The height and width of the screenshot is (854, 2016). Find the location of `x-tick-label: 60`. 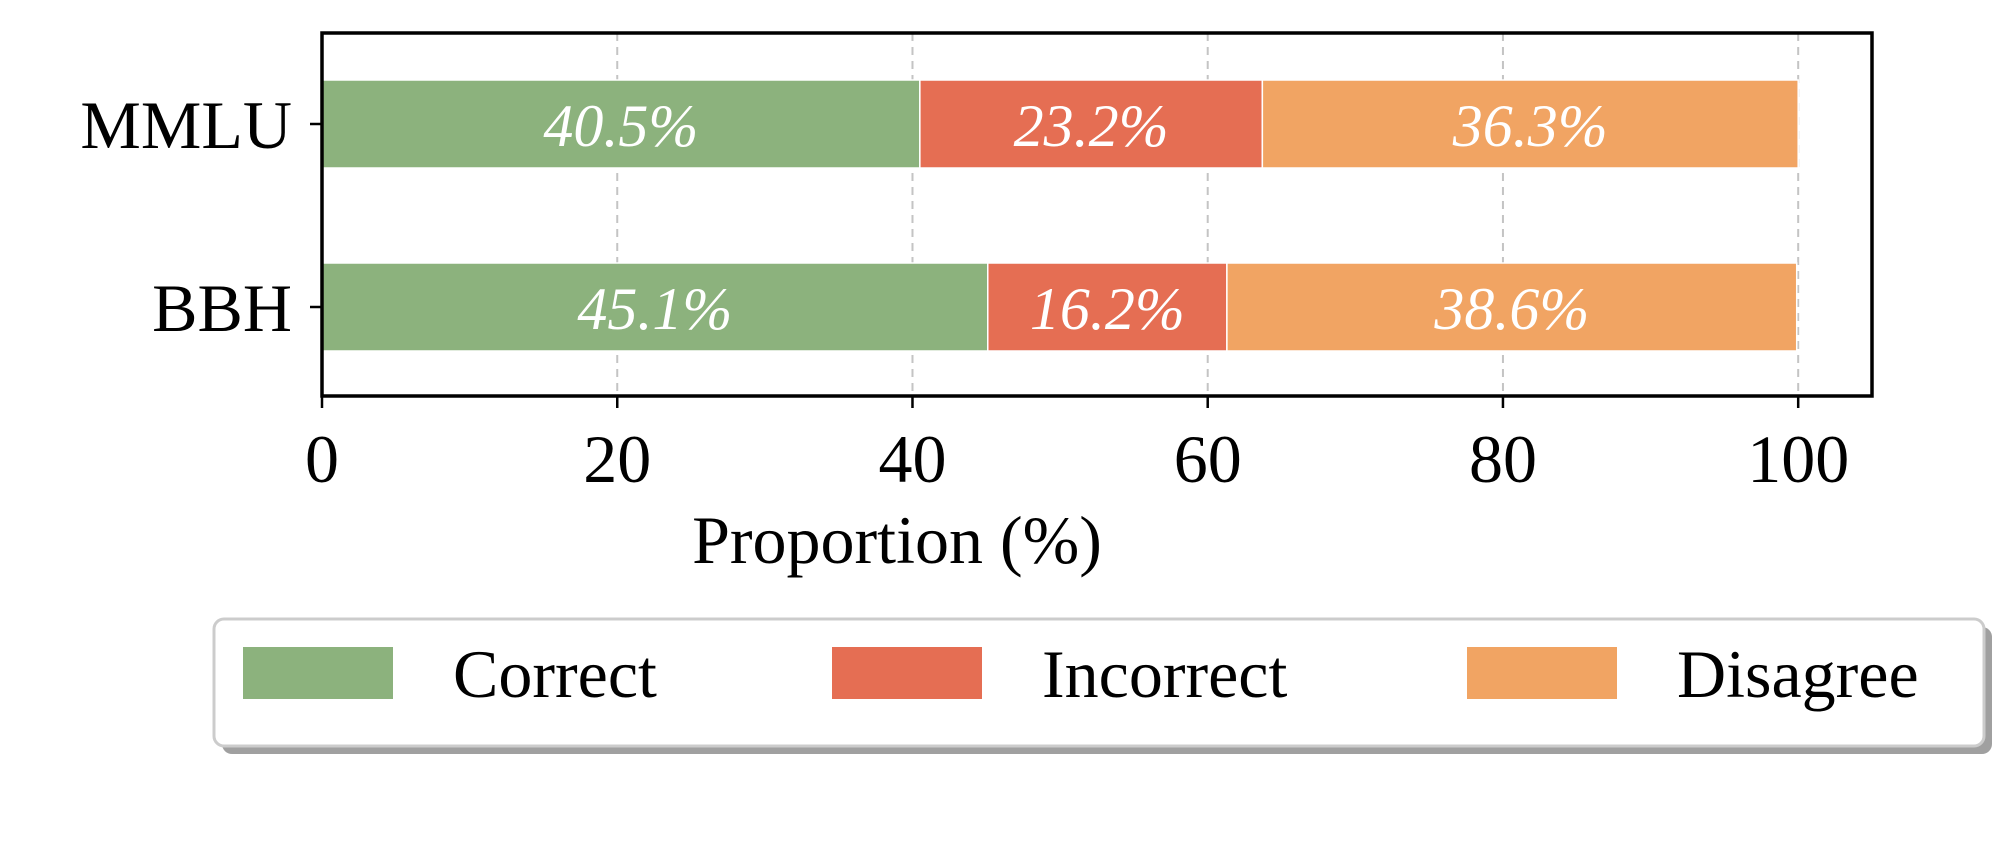

x-tick-label: 60 is located at coordinates (1208, 459).